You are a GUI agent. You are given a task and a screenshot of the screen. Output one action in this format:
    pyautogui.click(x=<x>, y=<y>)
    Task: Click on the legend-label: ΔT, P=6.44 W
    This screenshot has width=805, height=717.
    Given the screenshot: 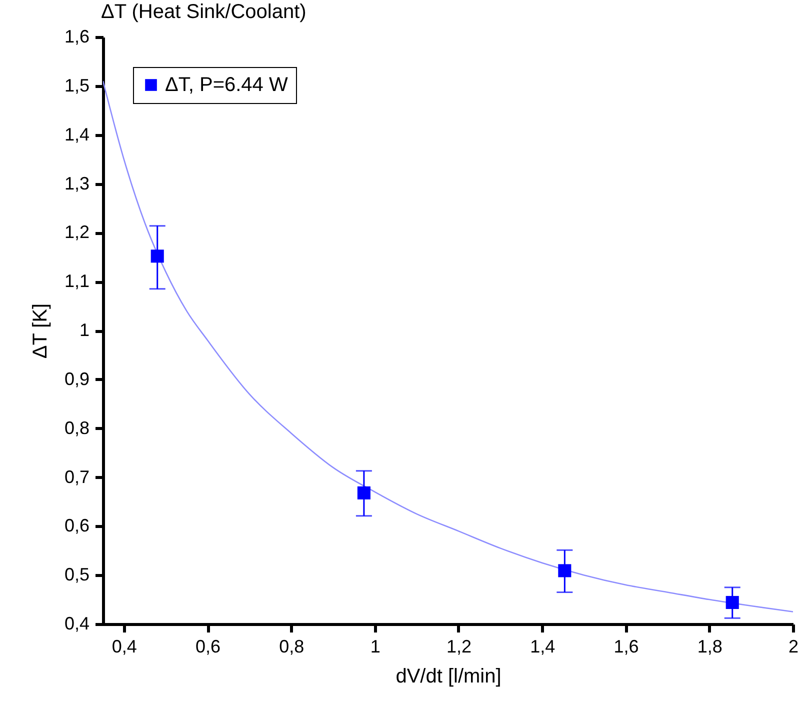 What is the action you would take?
    pyautogui.click(x=226, y=85)
    